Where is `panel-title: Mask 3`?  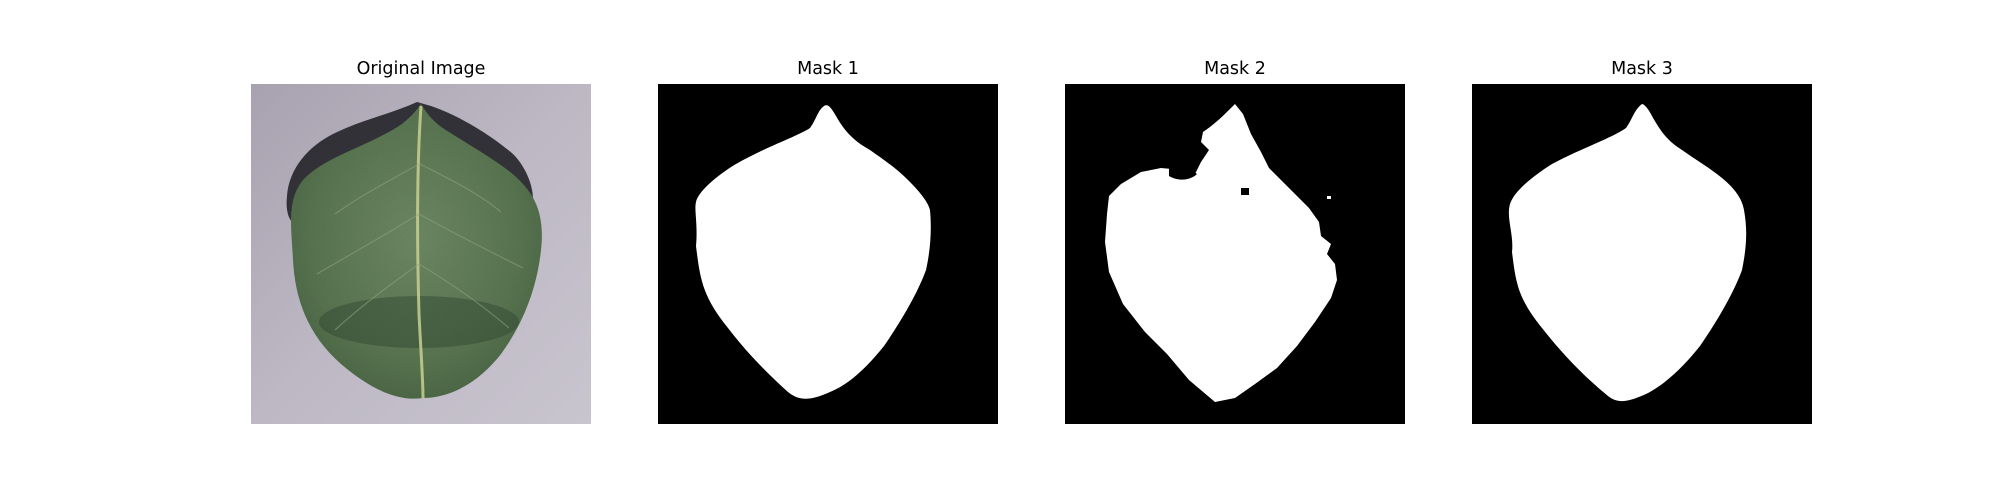 panel-title: Mask 3 is located at coordinates (1642, 69).